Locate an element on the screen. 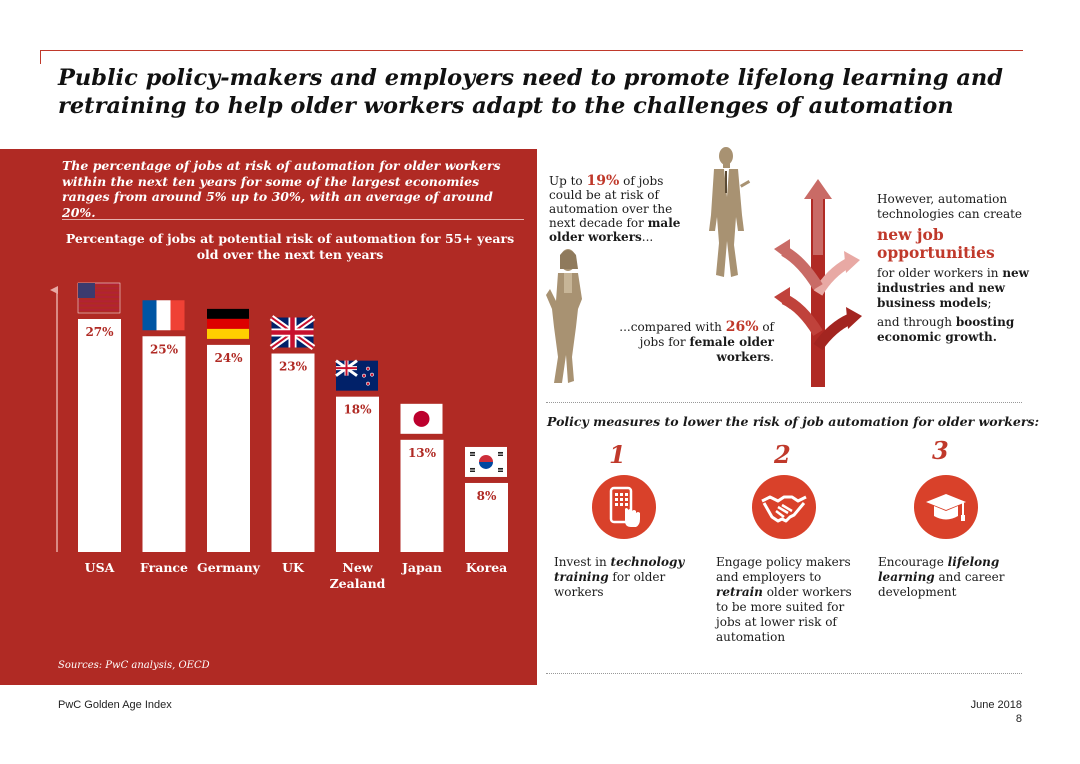 The width and height of the screenshot is (1080, 764). category-label-0: USA is located at coordinates (100, 567).